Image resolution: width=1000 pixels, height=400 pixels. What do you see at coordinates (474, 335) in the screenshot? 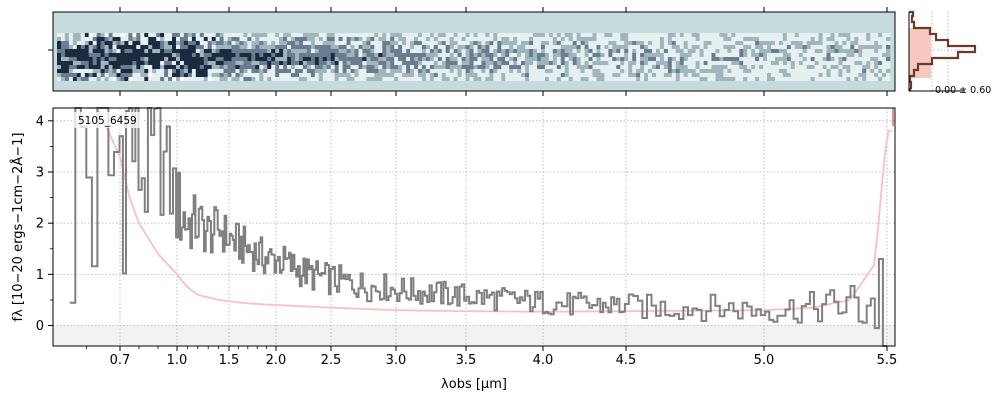
I see `zero-band` at bounding box center [474, 335].